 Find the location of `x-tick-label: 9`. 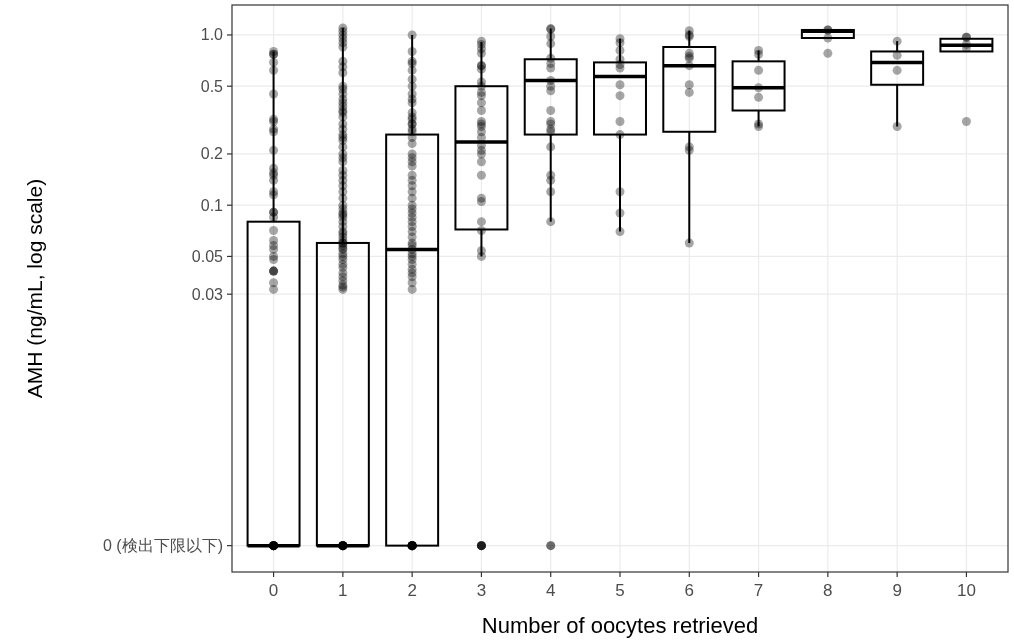

x-tick-label: 9 is located at coordinates (897, 590).